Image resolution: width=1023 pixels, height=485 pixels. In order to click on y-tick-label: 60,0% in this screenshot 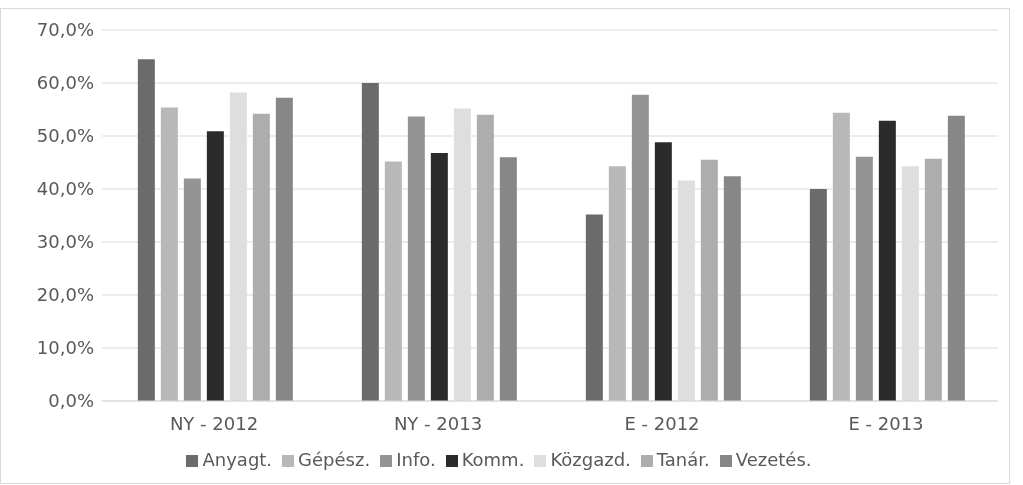, I will do `click(65, 83)`.